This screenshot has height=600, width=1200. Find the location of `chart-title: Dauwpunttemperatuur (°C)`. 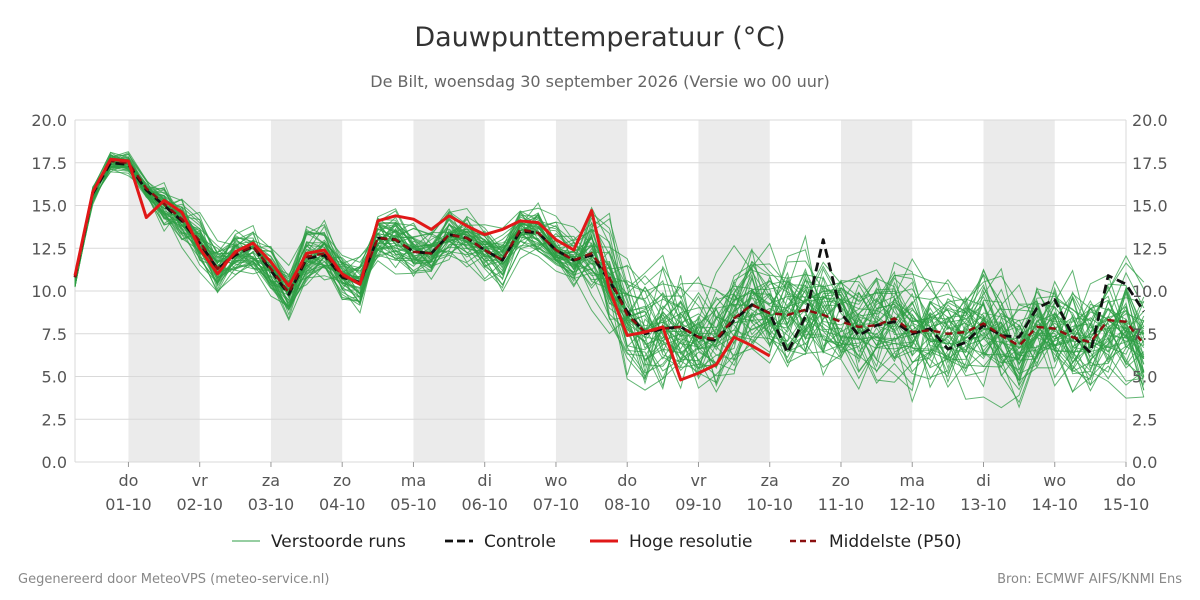

chart-title: Dauwpunttemperatuur (°C) is located at coordinates (600, 37).